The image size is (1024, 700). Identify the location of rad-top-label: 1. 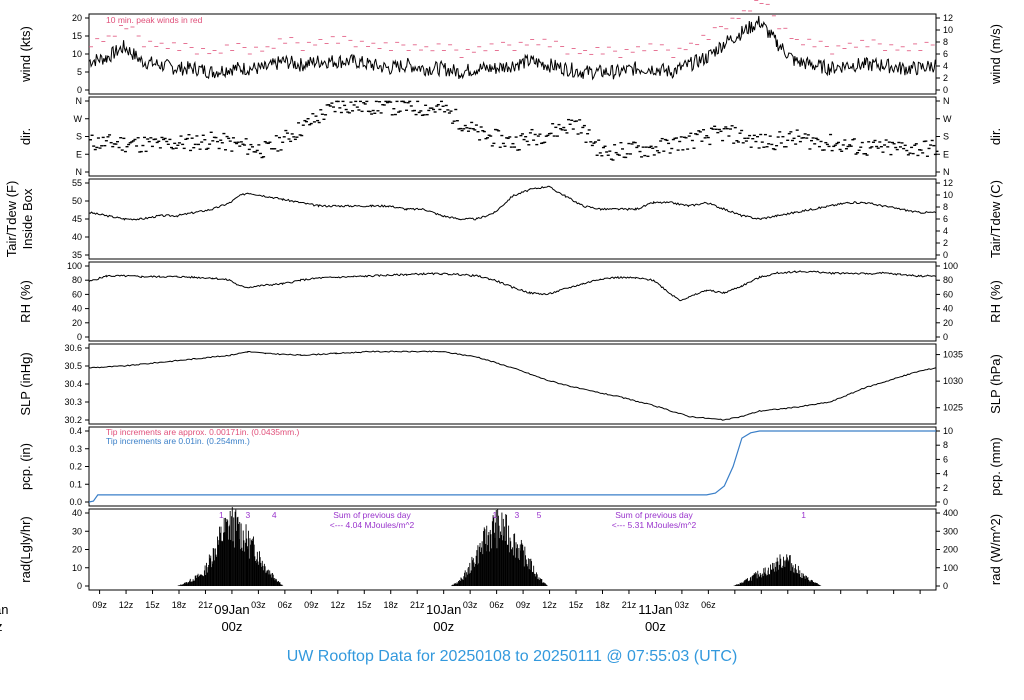
(221, 515).